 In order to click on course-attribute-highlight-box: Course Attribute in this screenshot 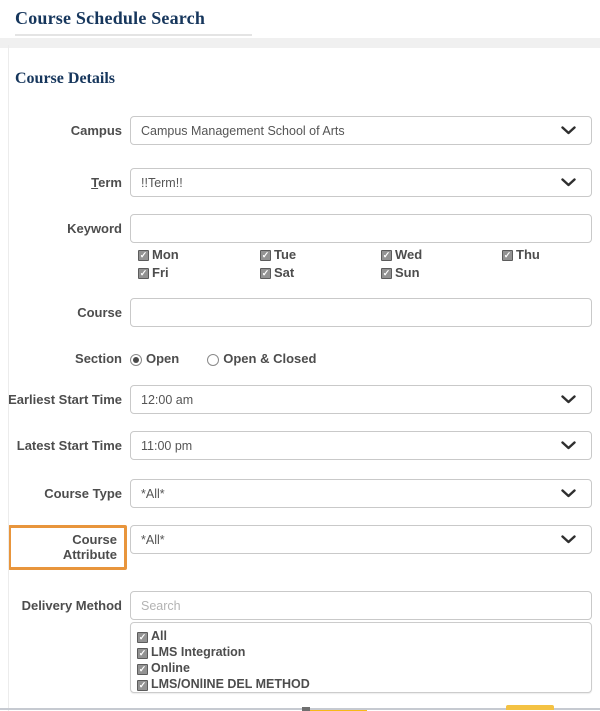, I will do `click(67, 547)`.